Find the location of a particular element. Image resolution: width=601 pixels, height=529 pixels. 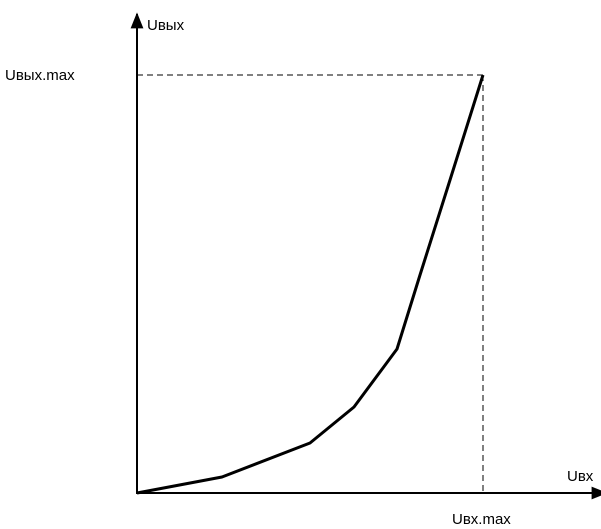

x-axis-label: Uвх is located at coordinates (580, 476).